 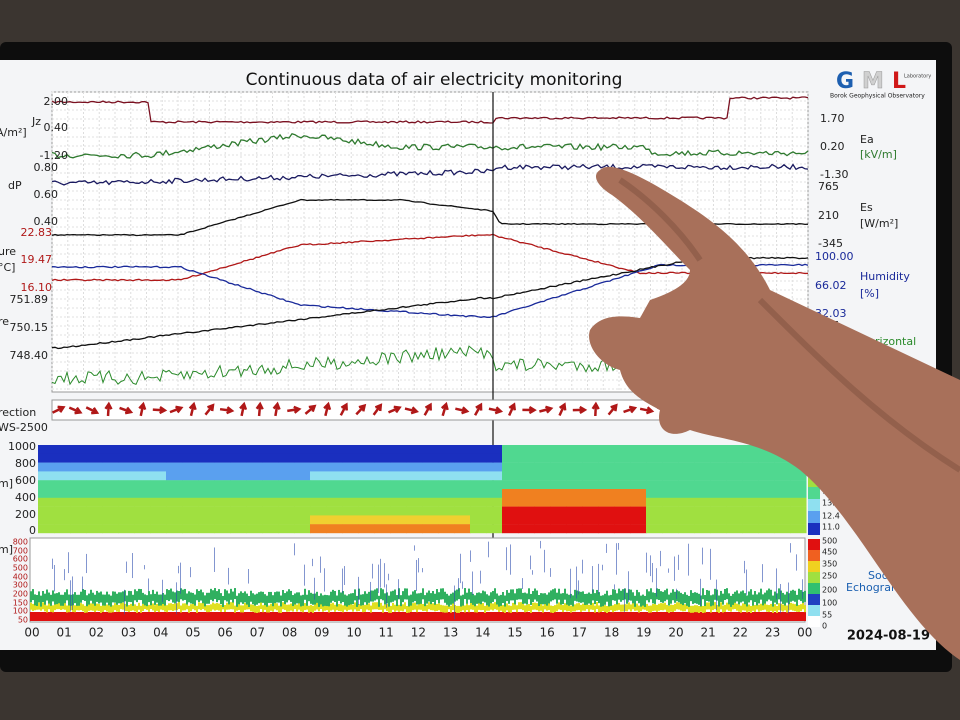 What do you see at coordinates (36, 121) in the screenshot?
I see `label: Jz` at bounding box center [36, 121].